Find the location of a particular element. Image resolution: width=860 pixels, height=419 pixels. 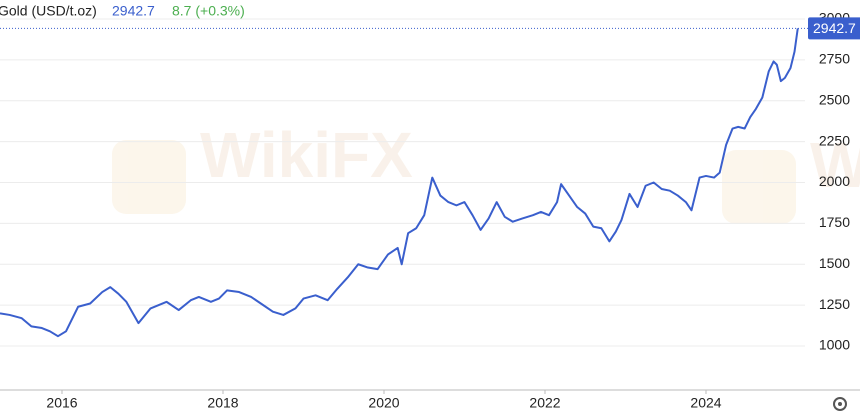

last-price-label: 2942.7 is located at coordinates (834, 28).